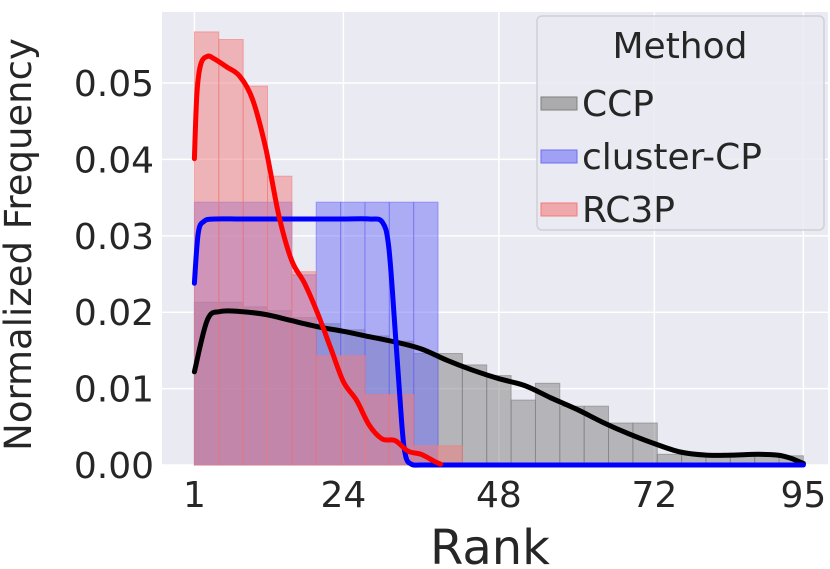 This screenshot has height=569, width=830. What do you see at coordinates (803, 495) in the screenshot?
I see `x-tick-label: 95` at bounding box center [803, 495].